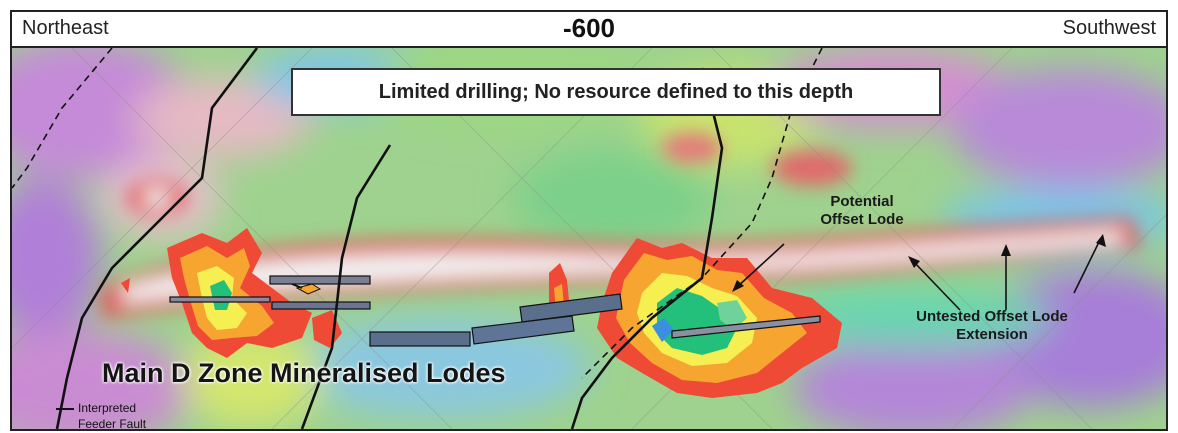 The height and width of the screenshot is (433, 1178). I want to click on main-zone-label: Main D Zone Mineralised Lodes, so click(304, 373).